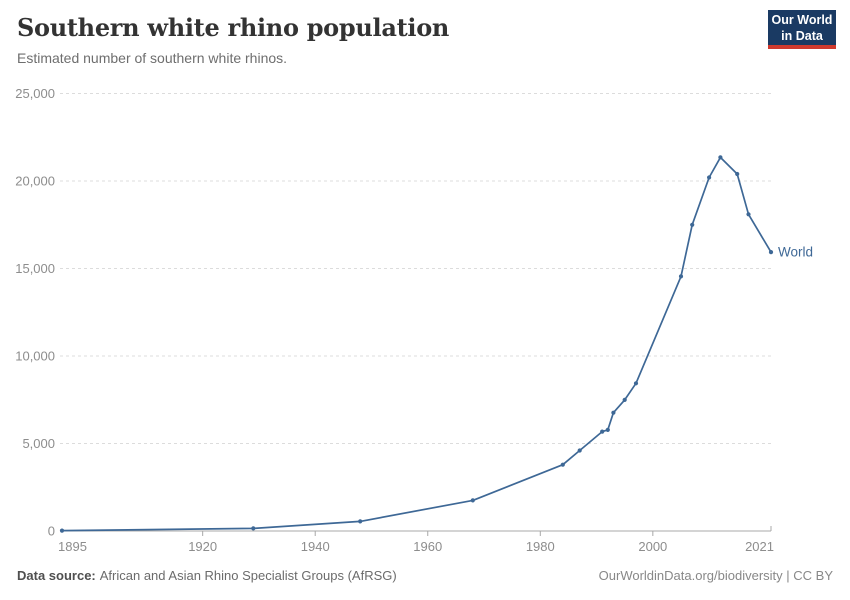 This screenshot has width=850, height=600. What do you see at coordinates (233, 27) in the screenshot?
I see `page-title: Southern white rhino population` at bounding box center [233, 27].